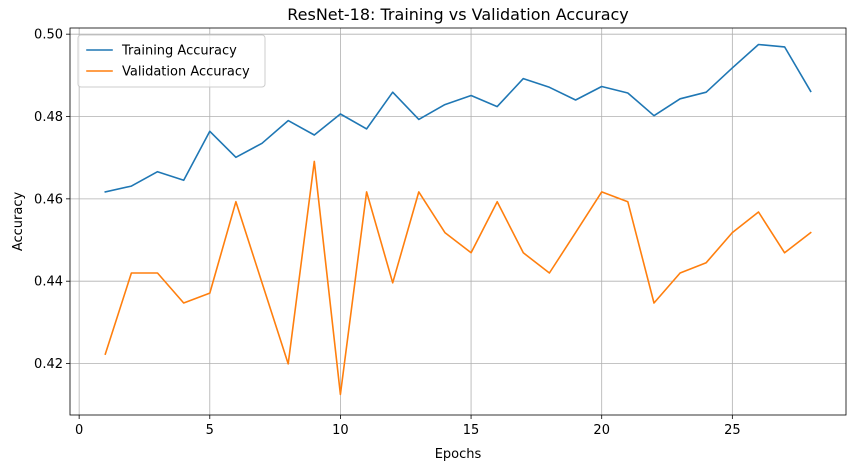  I want to click on legend-box, so click(171, 61).